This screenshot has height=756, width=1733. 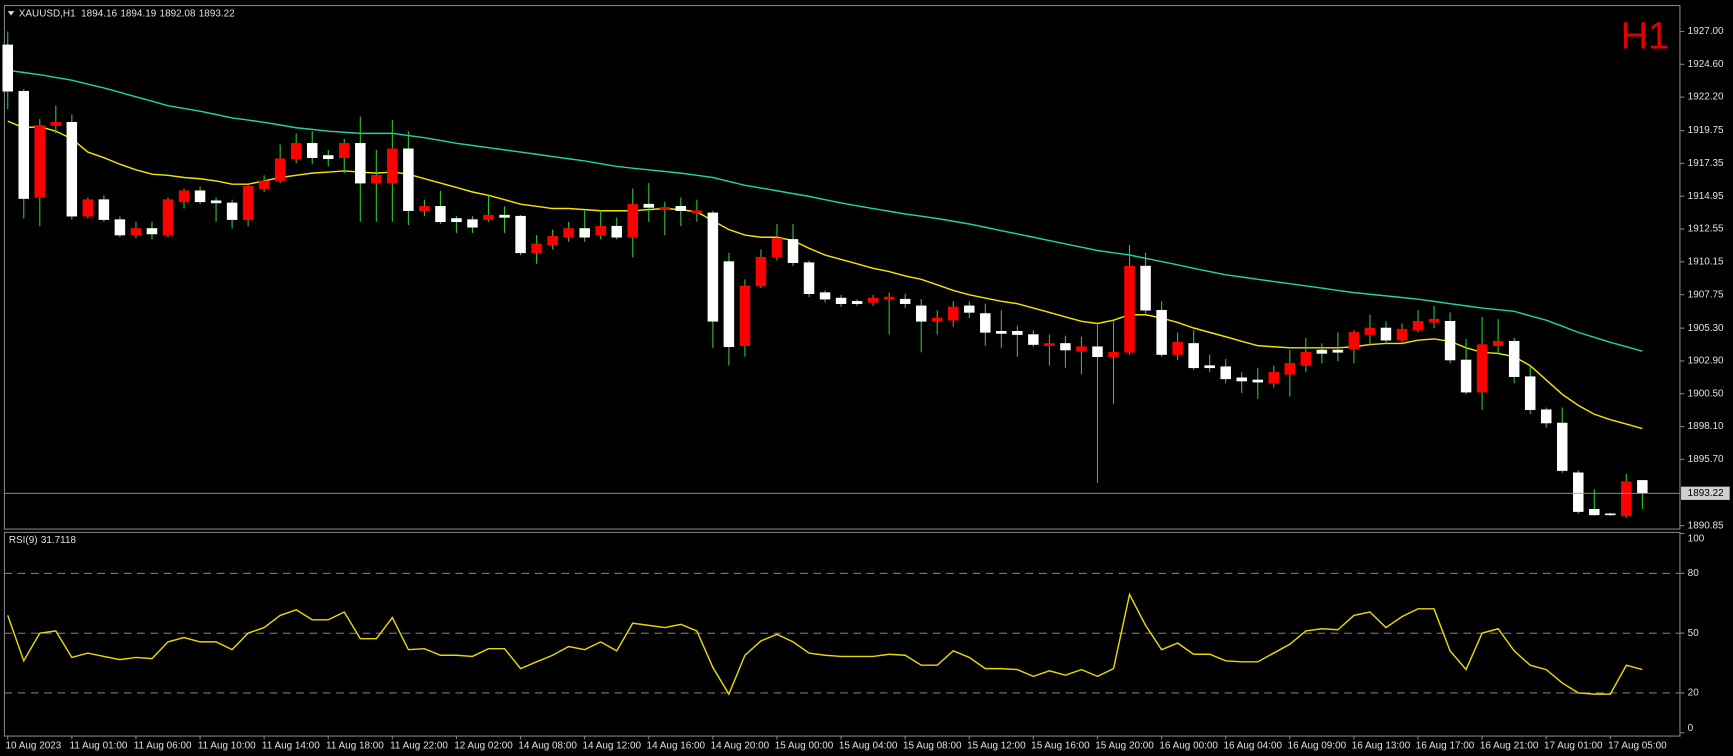 I want to click on y-tick-label: 1890.85, so click(x=1706, y=525).